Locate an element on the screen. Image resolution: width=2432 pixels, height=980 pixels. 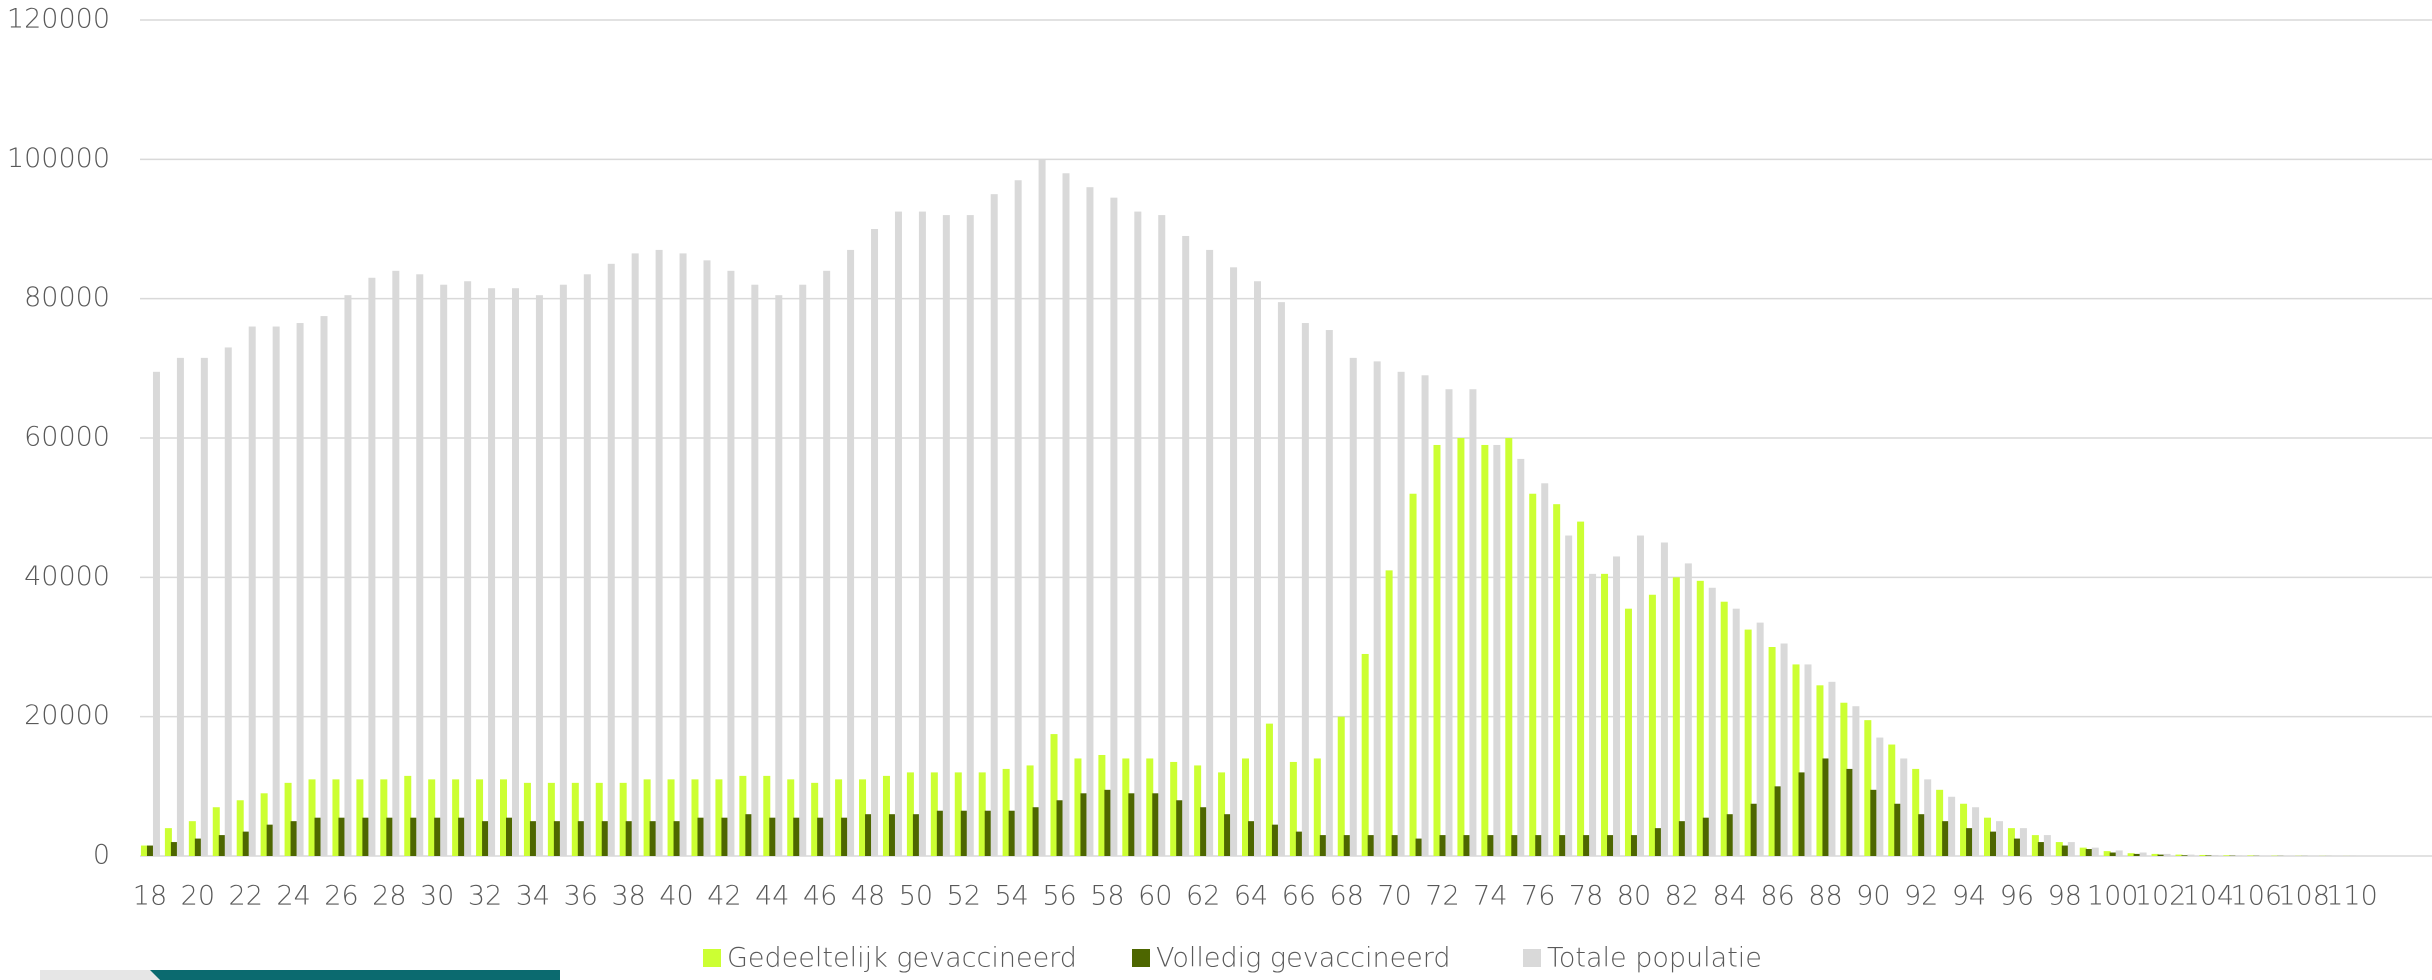
x-tick-label: 54 is located at coordinates (1011, 896).